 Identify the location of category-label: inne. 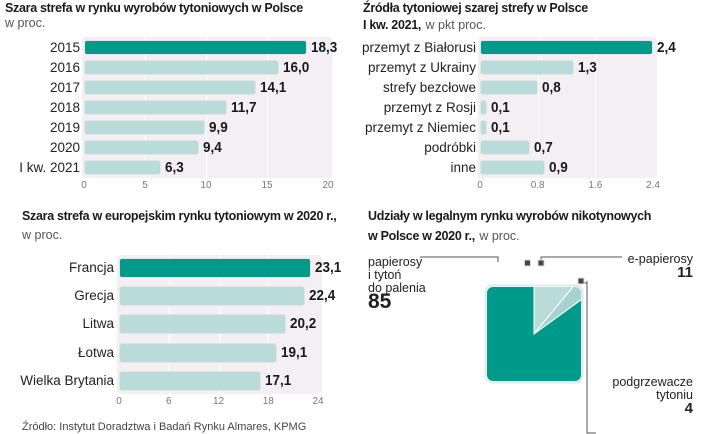
(463, 167).